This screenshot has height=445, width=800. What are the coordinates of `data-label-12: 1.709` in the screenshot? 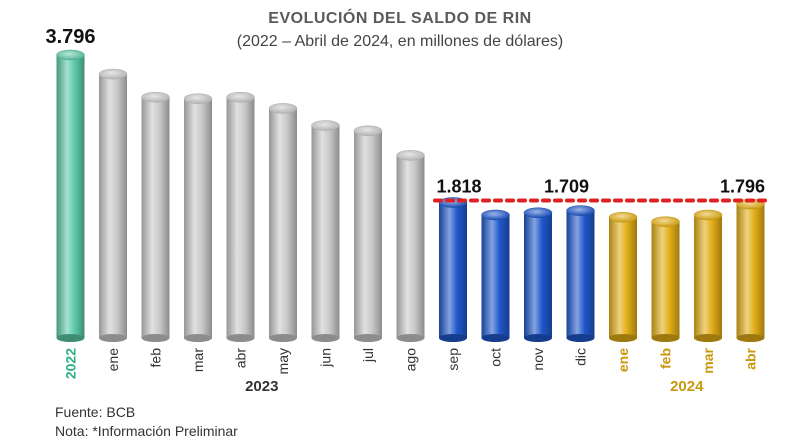 It's located at (566, 186).